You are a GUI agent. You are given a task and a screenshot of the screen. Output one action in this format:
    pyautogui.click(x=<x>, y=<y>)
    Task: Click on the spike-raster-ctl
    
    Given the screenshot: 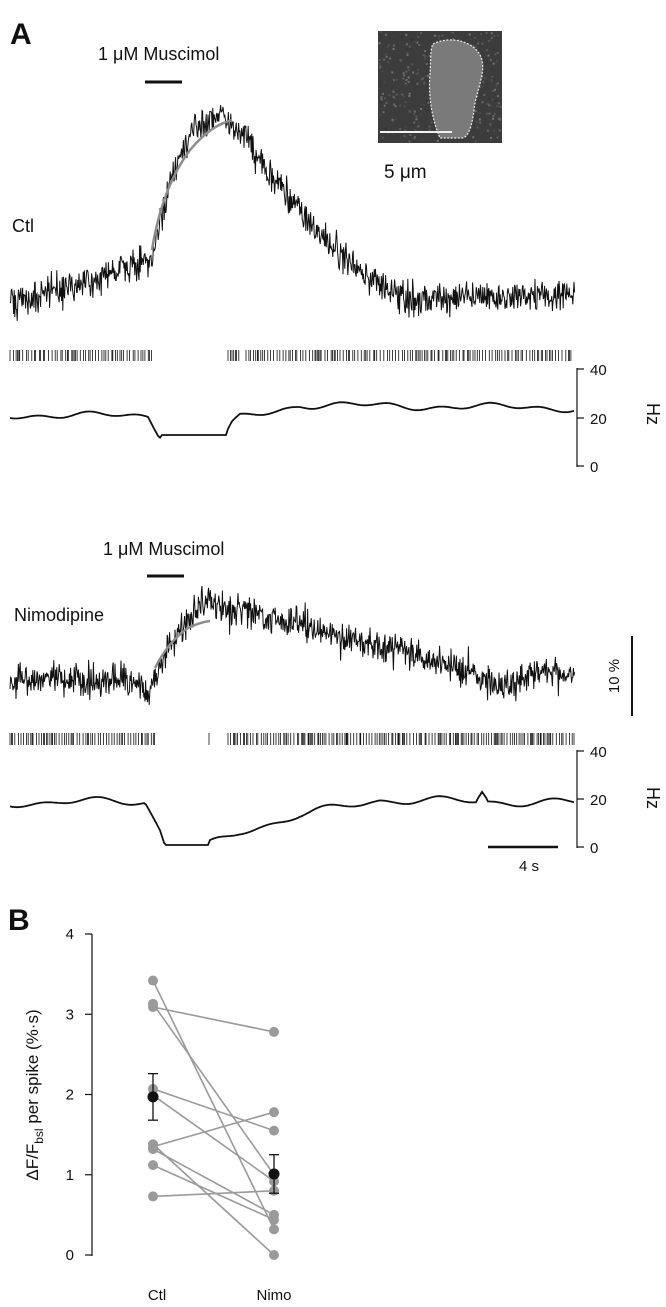 What is the action you would take?
    pyautogui.click(x=290, y=355)
    